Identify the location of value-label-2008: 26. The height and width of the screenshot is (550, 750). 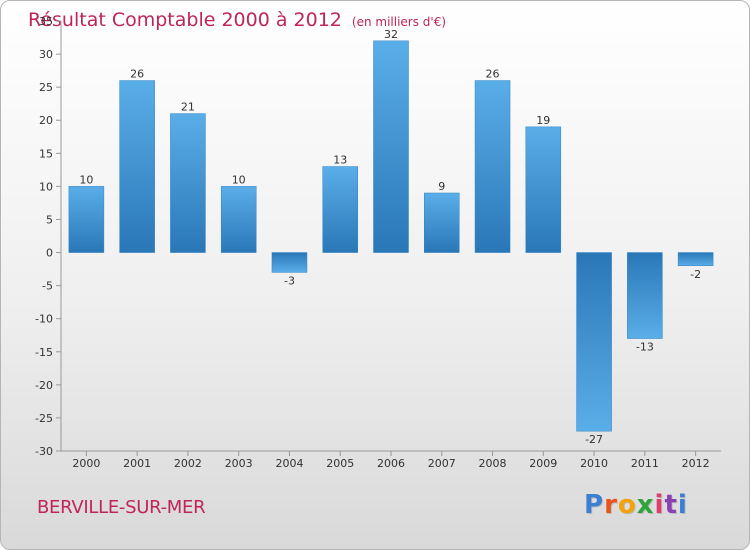
(493, 74).